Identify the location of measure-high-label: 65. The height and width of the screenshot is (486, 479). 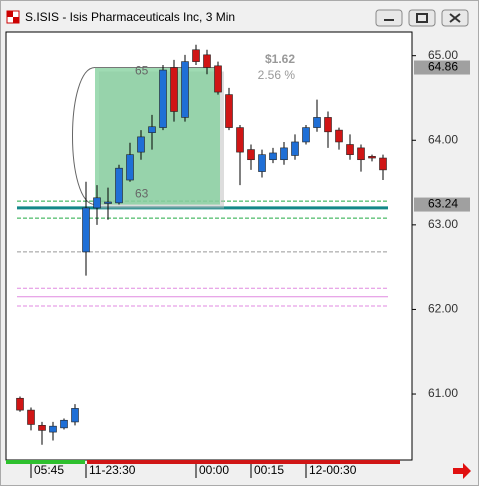
(142, 71).